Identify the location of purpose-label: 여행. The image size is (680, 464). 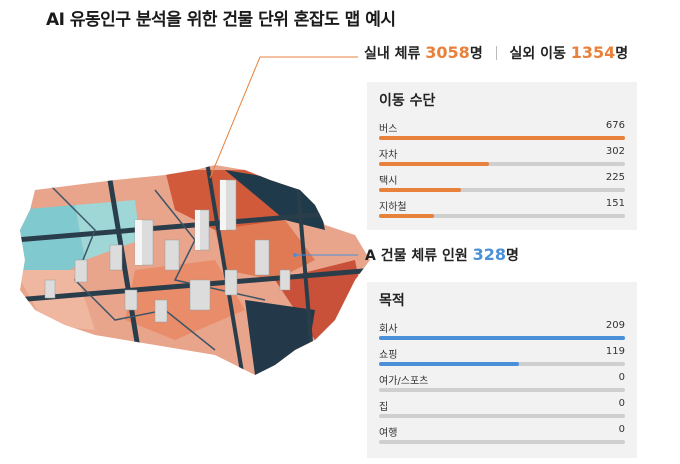
(388, 433).